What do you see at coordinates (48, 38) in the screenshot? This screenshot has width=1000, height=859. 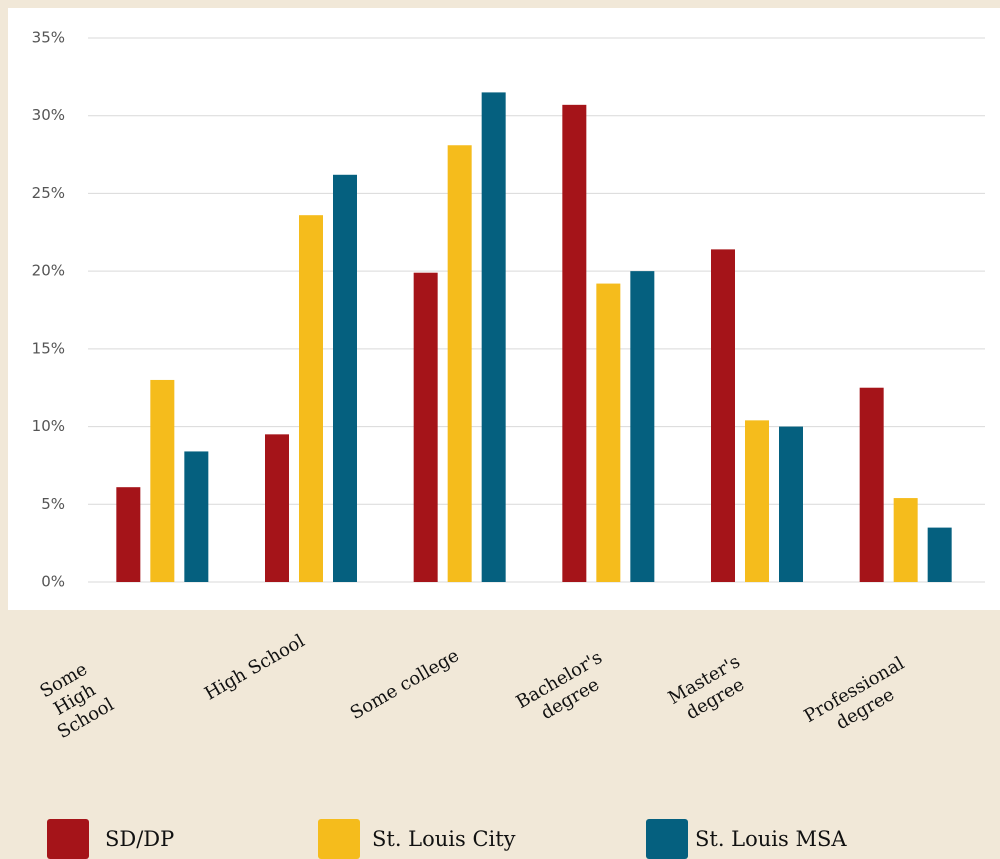 I see `y-tick-label: 35%` at bounding box center [48, 38].